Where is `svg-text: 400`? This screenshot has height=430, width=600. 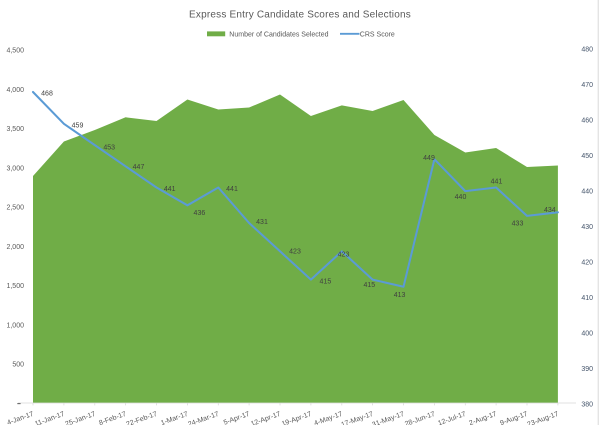 svg-text: 400 is located at coordinates (587, 334).